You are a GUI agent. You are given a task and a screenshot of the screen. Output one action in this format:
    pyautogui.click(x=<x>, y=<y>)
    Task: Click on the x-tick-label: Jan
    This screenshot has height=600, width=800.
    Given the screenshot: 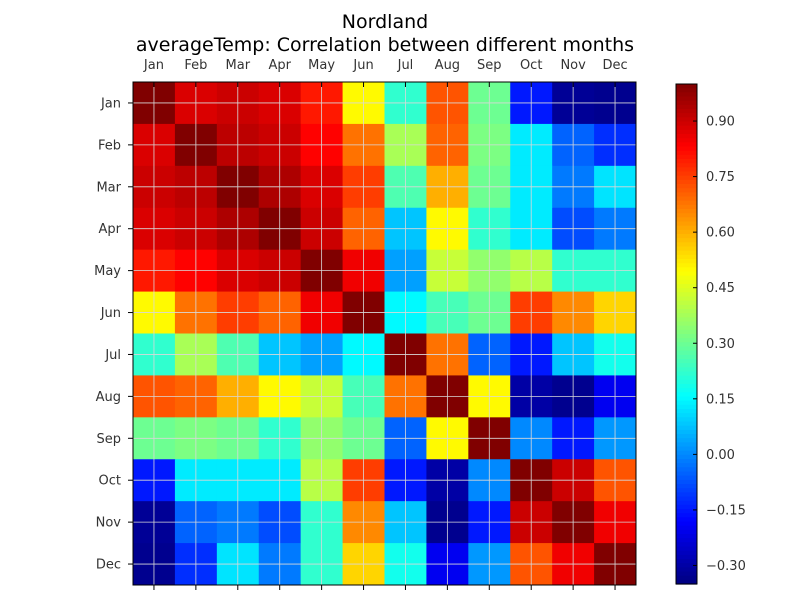 What is the action you would take?
    pyautogui.click(x=153, y=65)
    